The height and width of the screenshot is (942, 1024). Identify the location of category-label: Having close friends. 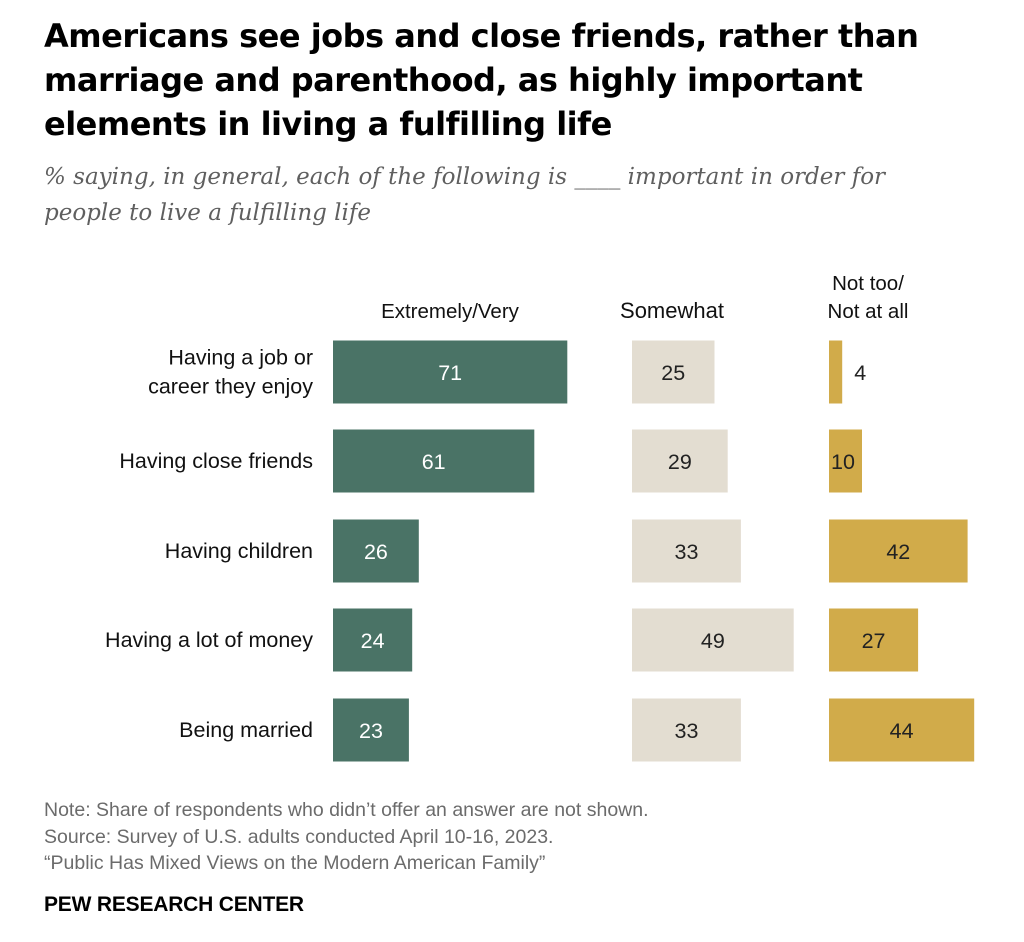
(216, 461).